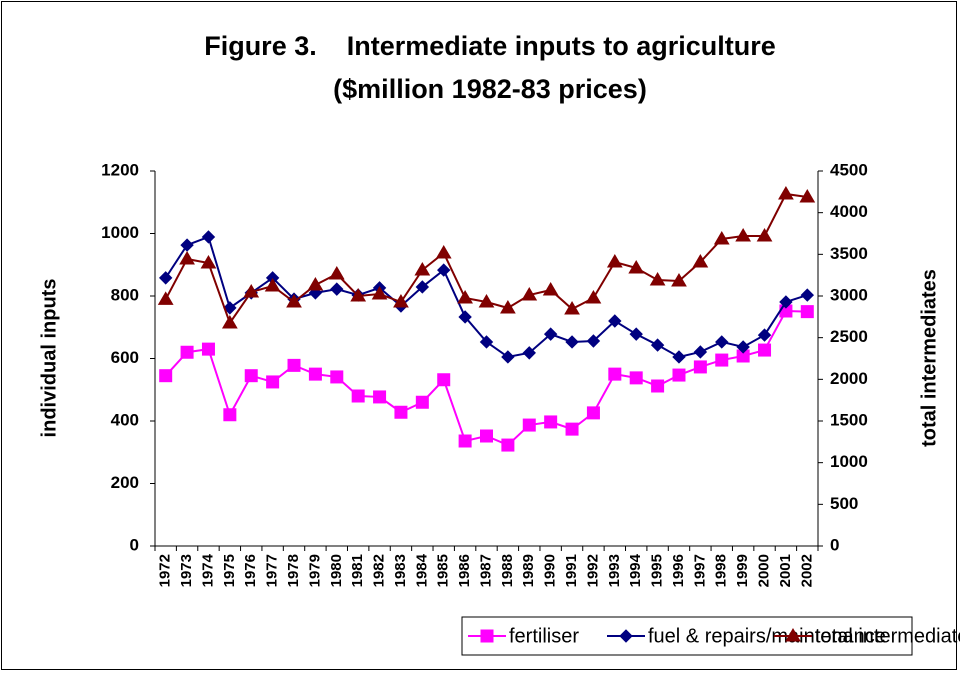 Image resolution: width=960 pixels, height=680 pixels. What do you see at coordinates (207, 570) in the screenshot?
I see `x-tick-label: 1974` at bounding box center [207, 570].